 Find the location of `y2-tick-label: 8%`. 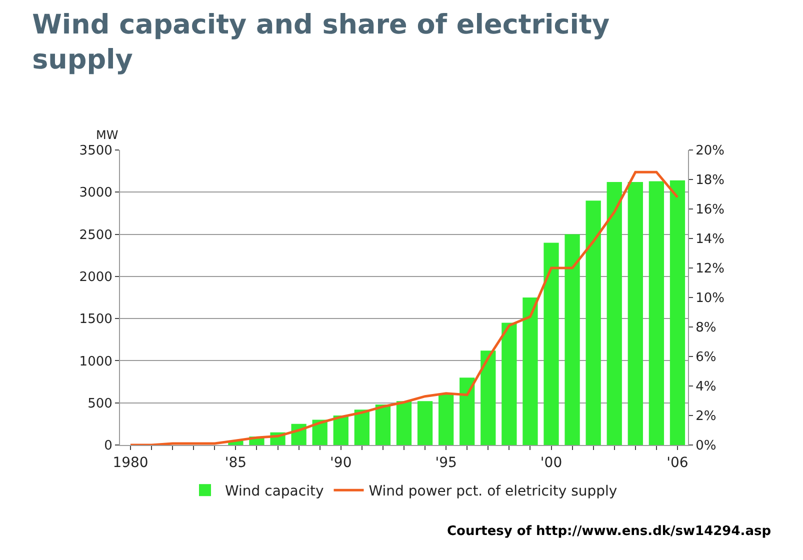

y2-tick-label: 8% is located at coordinates (706, 328).